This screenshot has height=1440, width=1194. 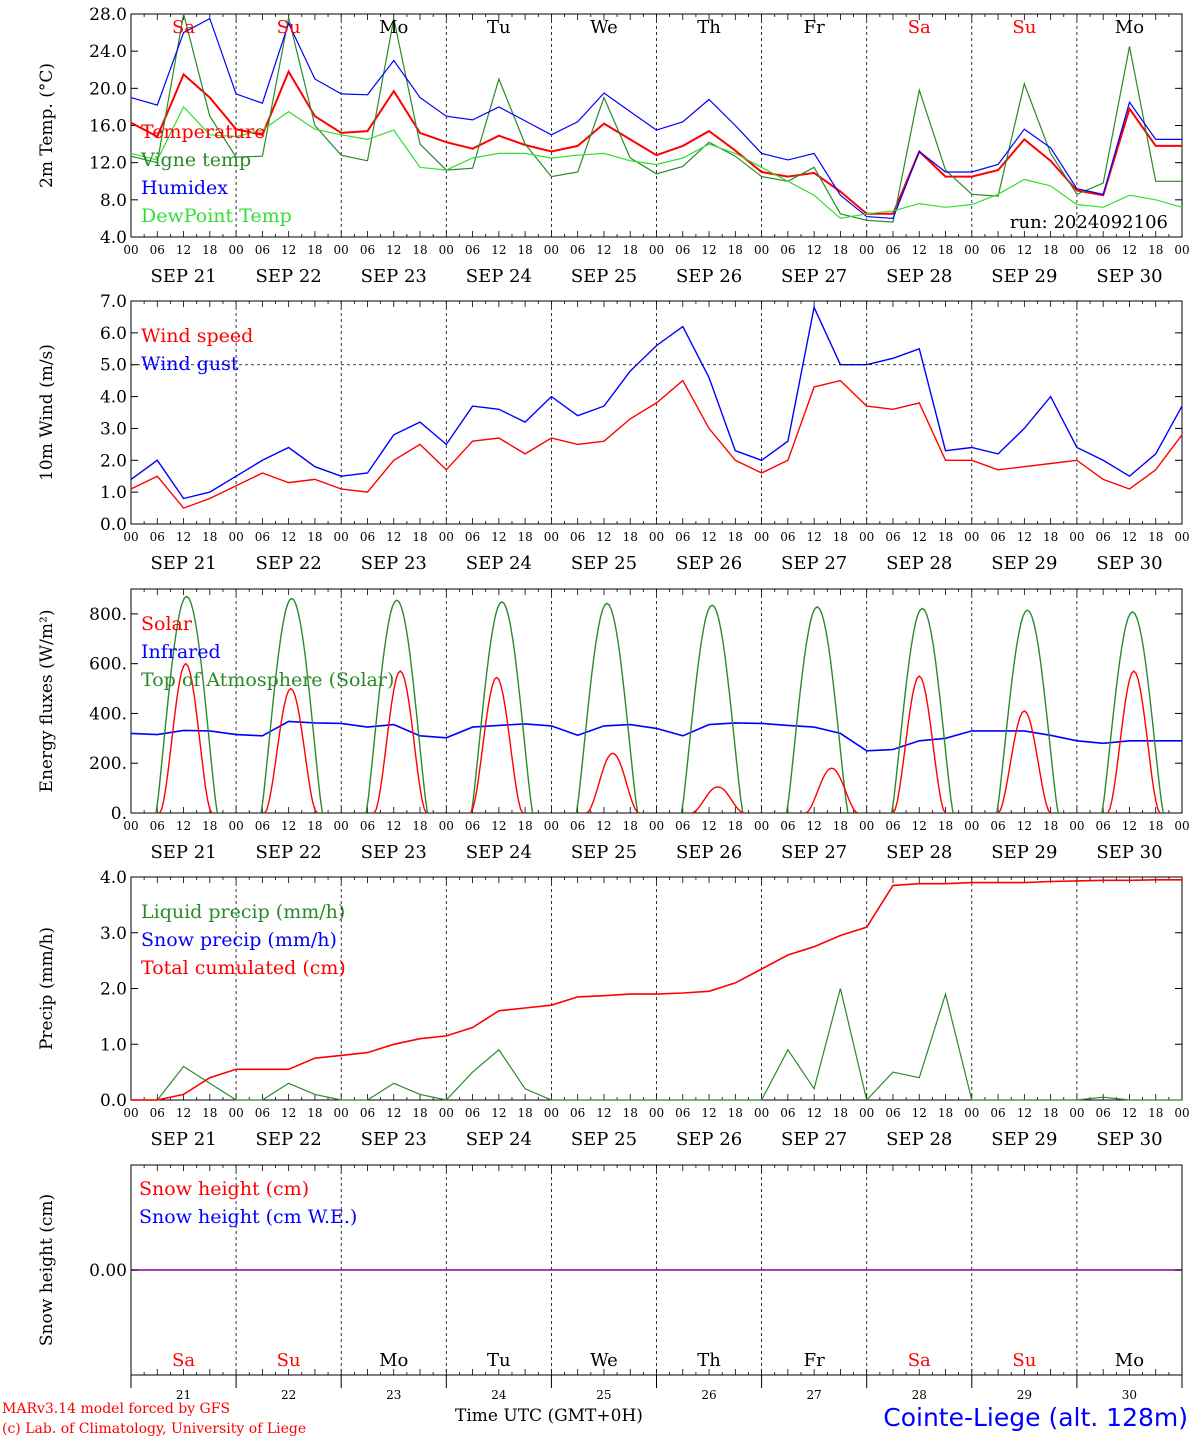 What do you see at coordinates (47, 412) in the screenshot?
I see `y-axis-title: 10m Wind (m/s)` at bounding box center [47, 412].